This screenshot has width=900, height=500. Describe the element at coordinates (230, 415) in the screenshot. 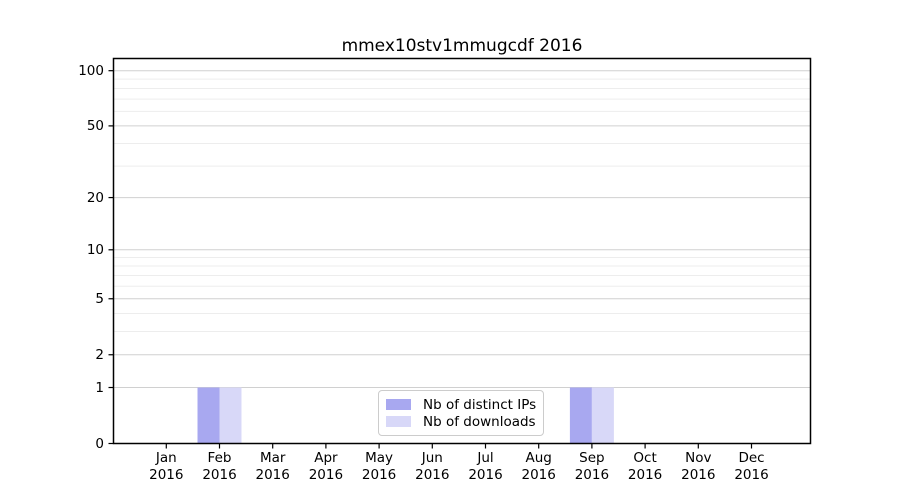

I see `bar-downloads-feb` at that location.